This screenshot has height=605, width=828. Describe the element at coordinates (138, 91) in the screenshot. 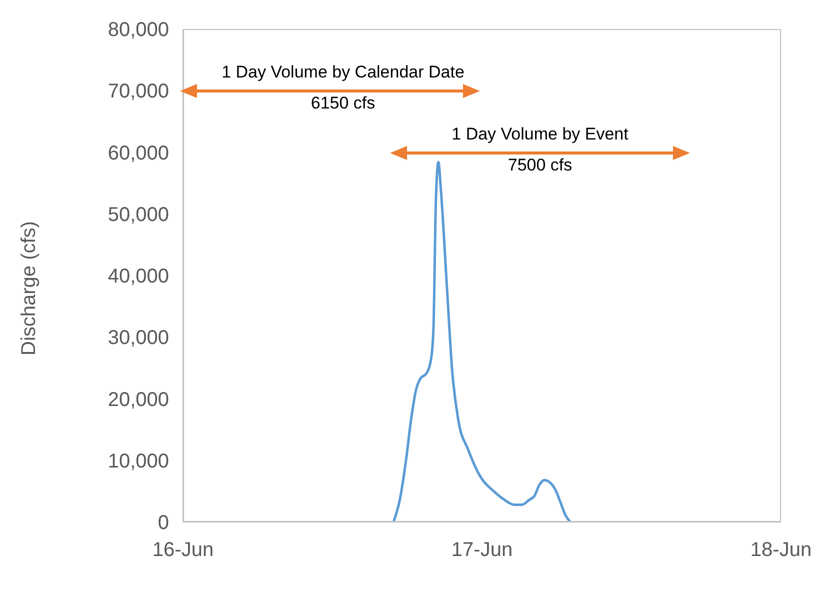

I see `y-tick-label: 70,000` at that location.